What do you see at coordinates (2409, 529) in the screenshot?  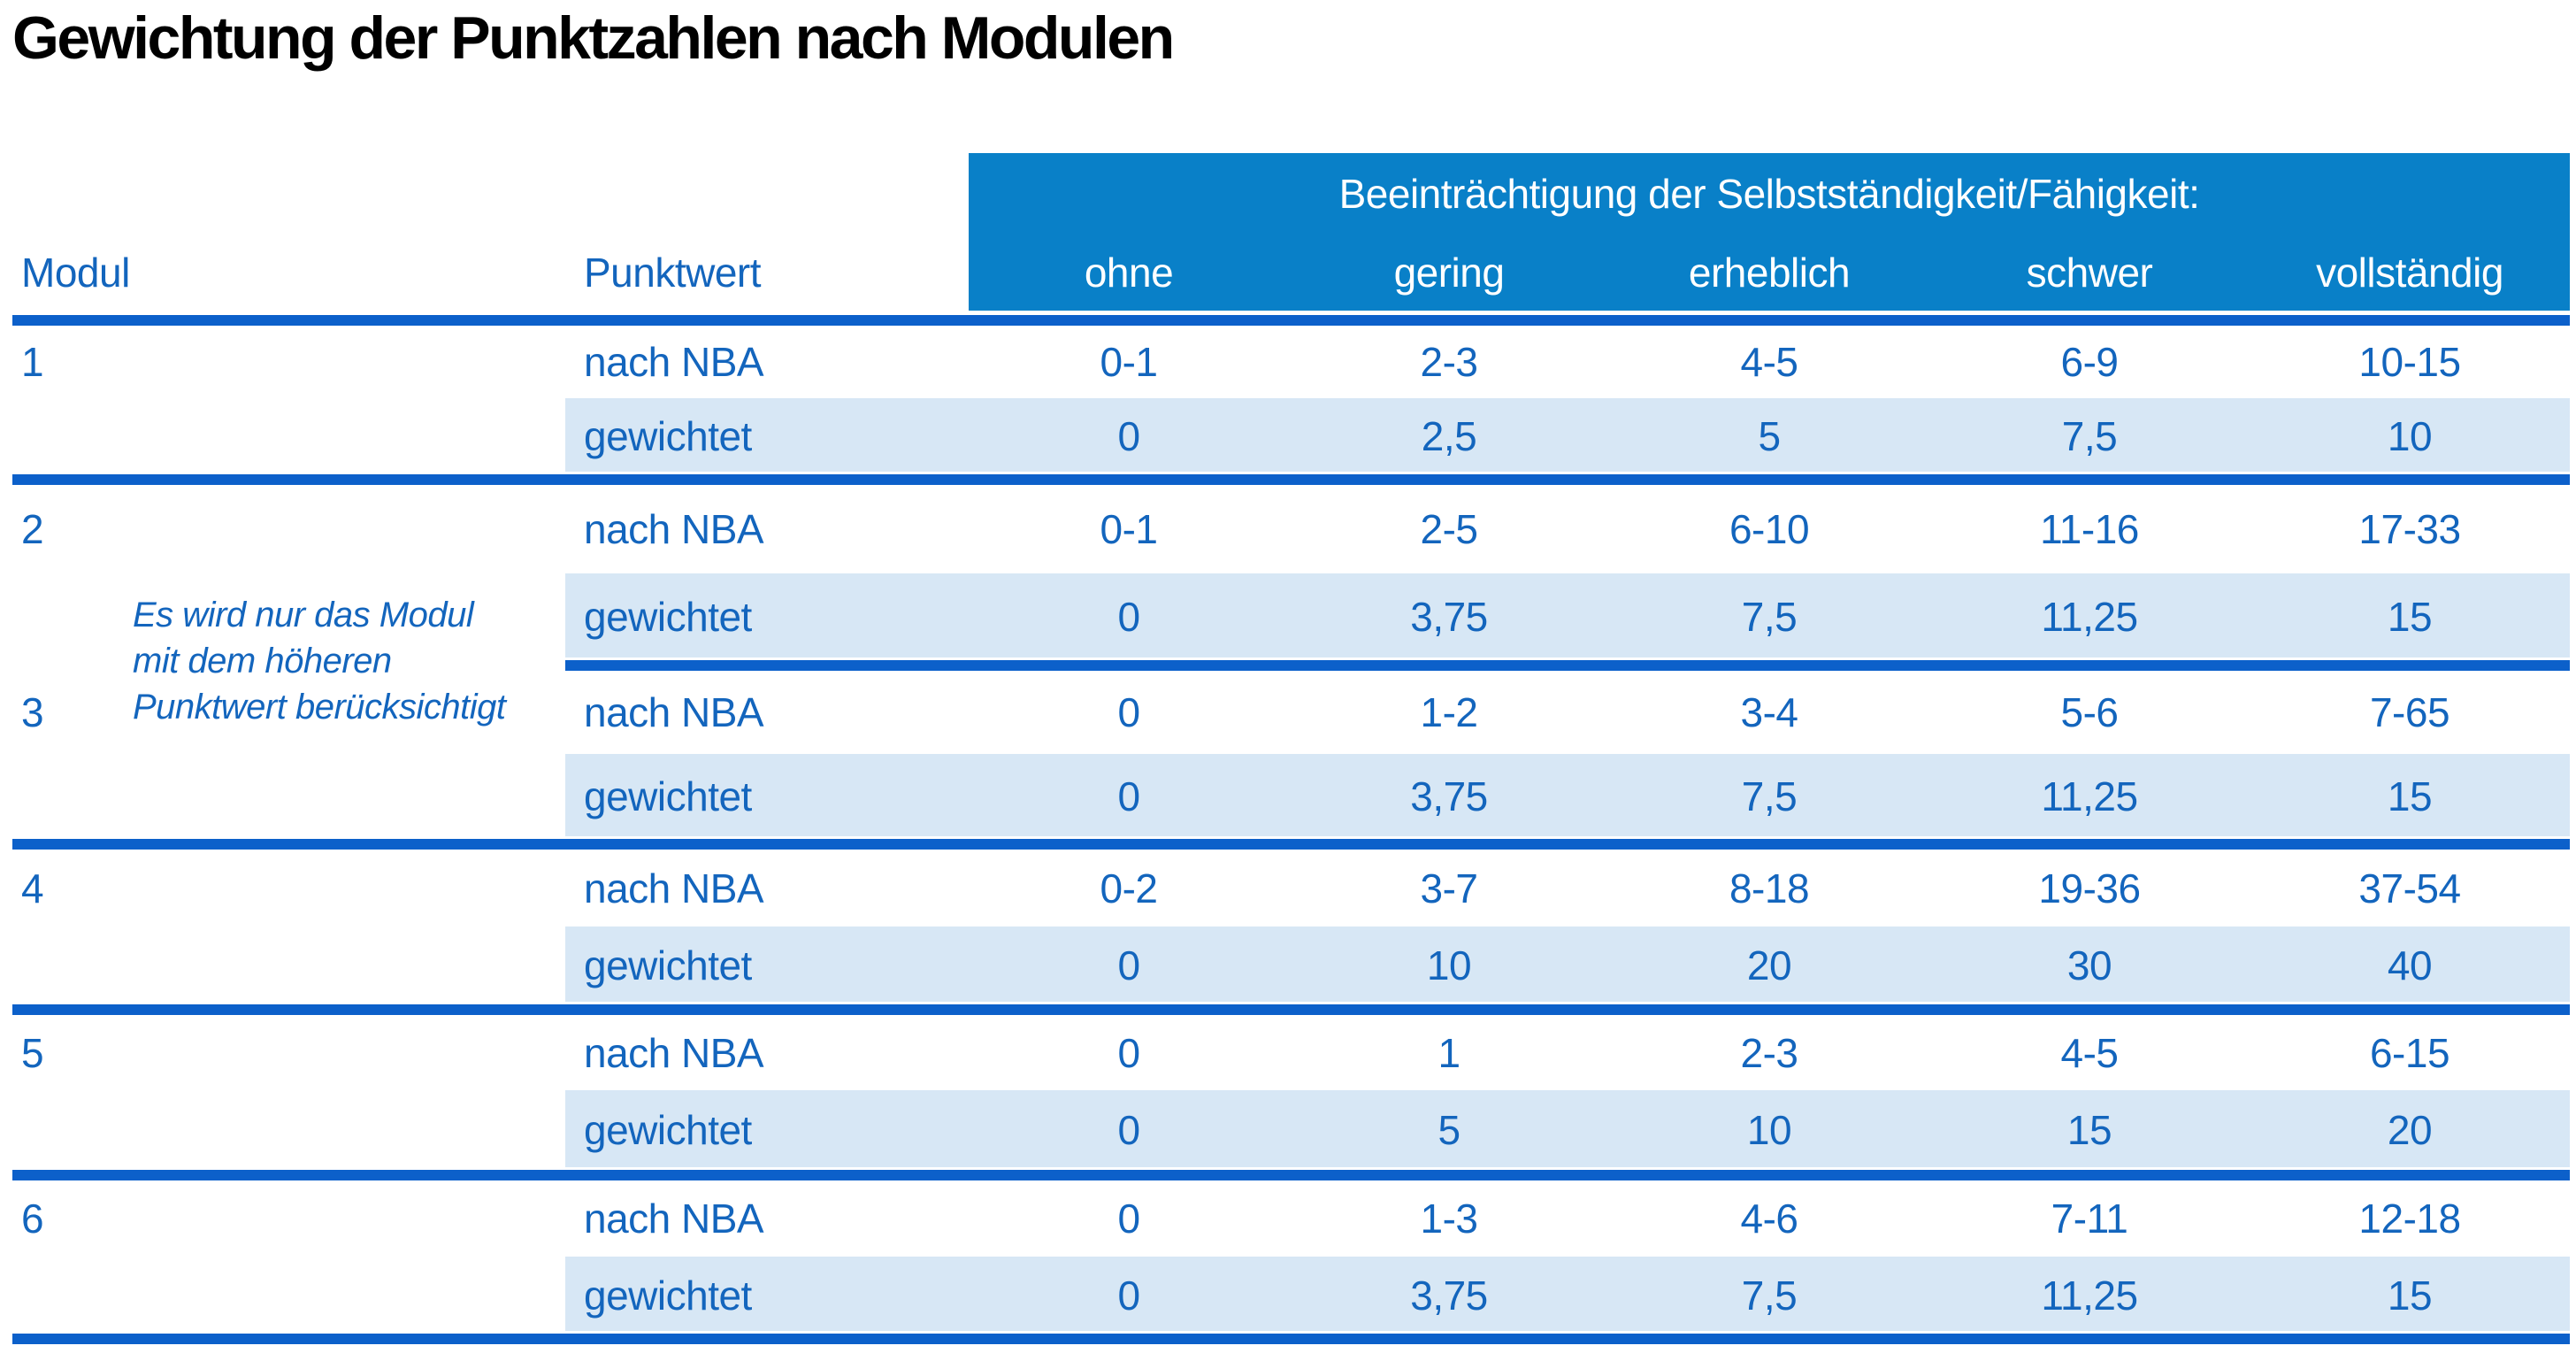 I see `value-cell: 17-33` at bounding box center [2409, 529].